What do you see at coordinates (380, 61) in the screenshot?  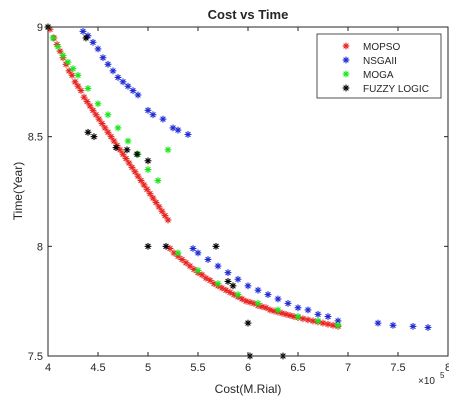 I see `legend-label-nsgaii: NSGAII` at bounding box center [380, 61].